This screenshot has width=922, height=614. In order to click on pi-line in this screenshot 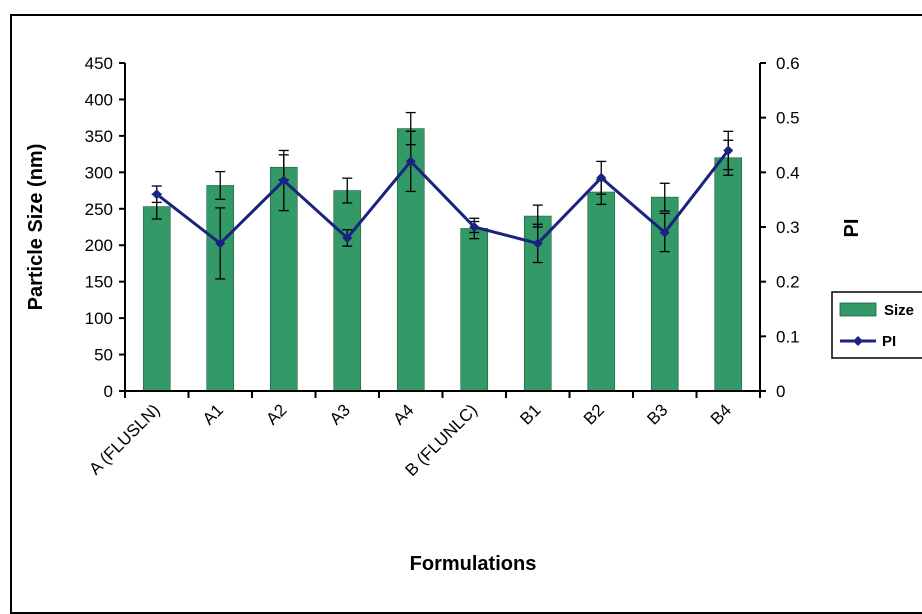, I will do `click(442, 197)`.